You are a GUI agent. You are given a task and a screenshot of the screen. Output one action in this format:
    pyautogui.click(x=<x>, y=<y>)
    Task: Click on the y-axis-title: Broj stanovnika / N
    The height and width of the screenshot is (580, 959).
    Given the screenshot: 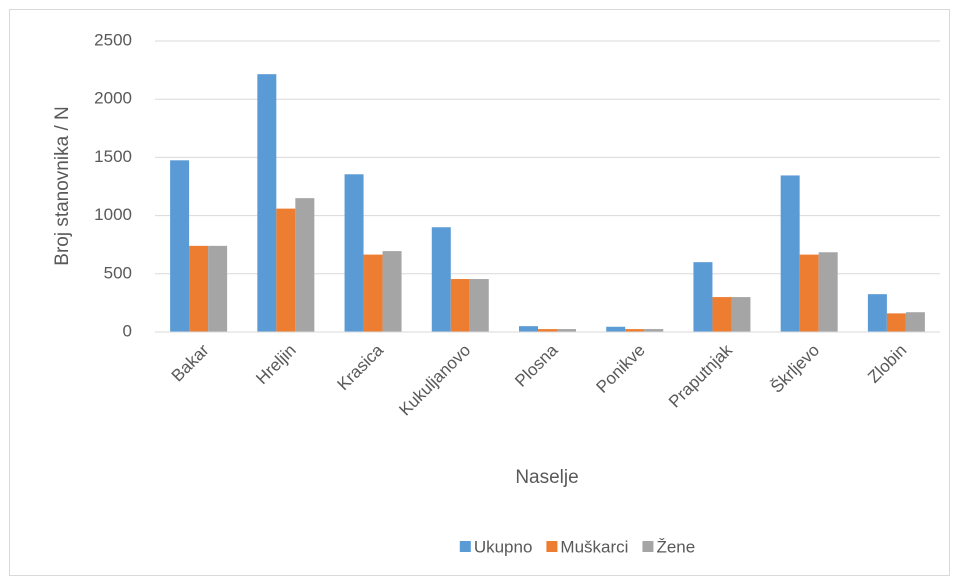 What is the action you would take?
    pyautogui.click(x=62, y=185)
    